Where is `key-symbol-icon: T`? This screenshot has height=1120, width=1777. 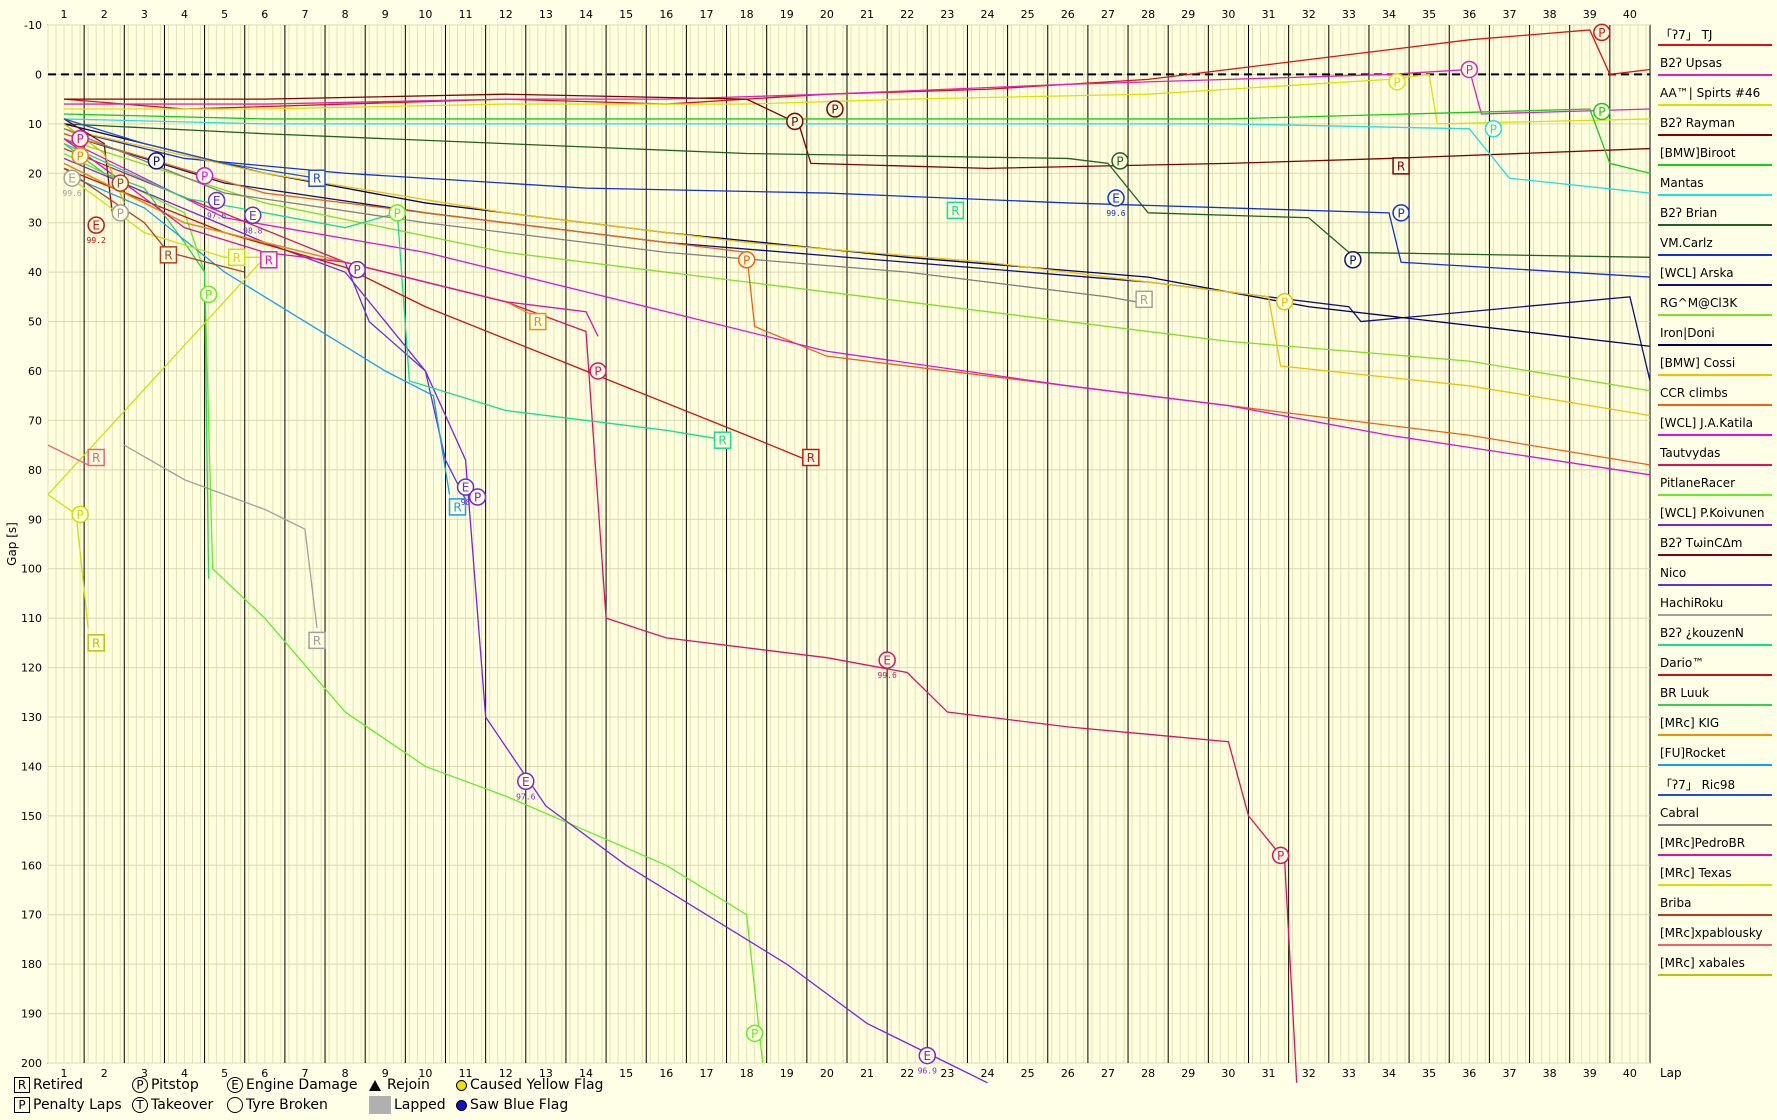 key-symbol-icon: T is located at coordinates (140, 1105).